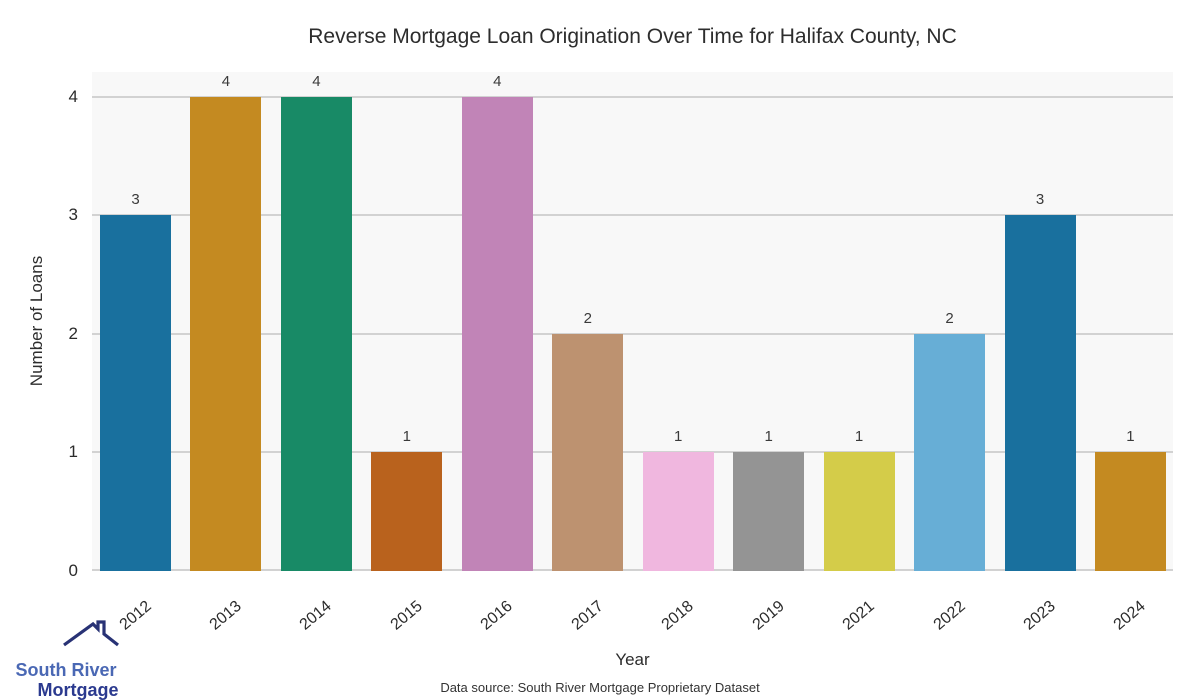  Describe the element at coordinates (858, 615) in the screenshot. I see `x-tick-label-2021: 2021` at that location.